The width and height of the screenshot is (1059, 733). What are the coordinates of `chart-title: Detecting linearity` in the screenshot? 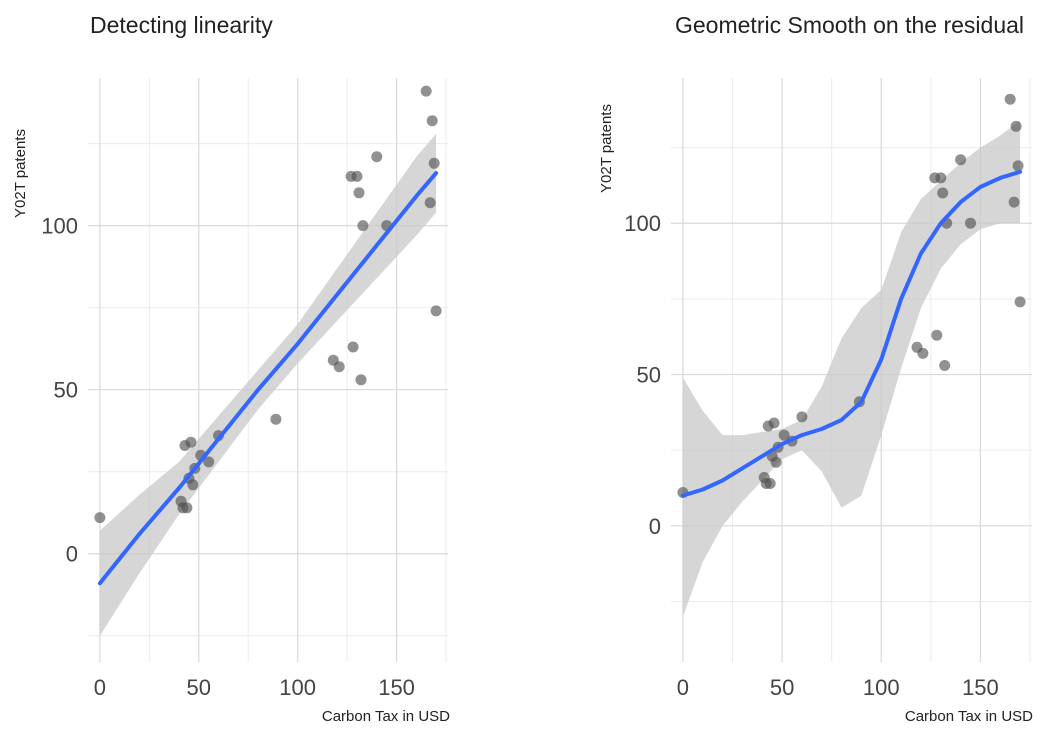 It's located at (181, 25).